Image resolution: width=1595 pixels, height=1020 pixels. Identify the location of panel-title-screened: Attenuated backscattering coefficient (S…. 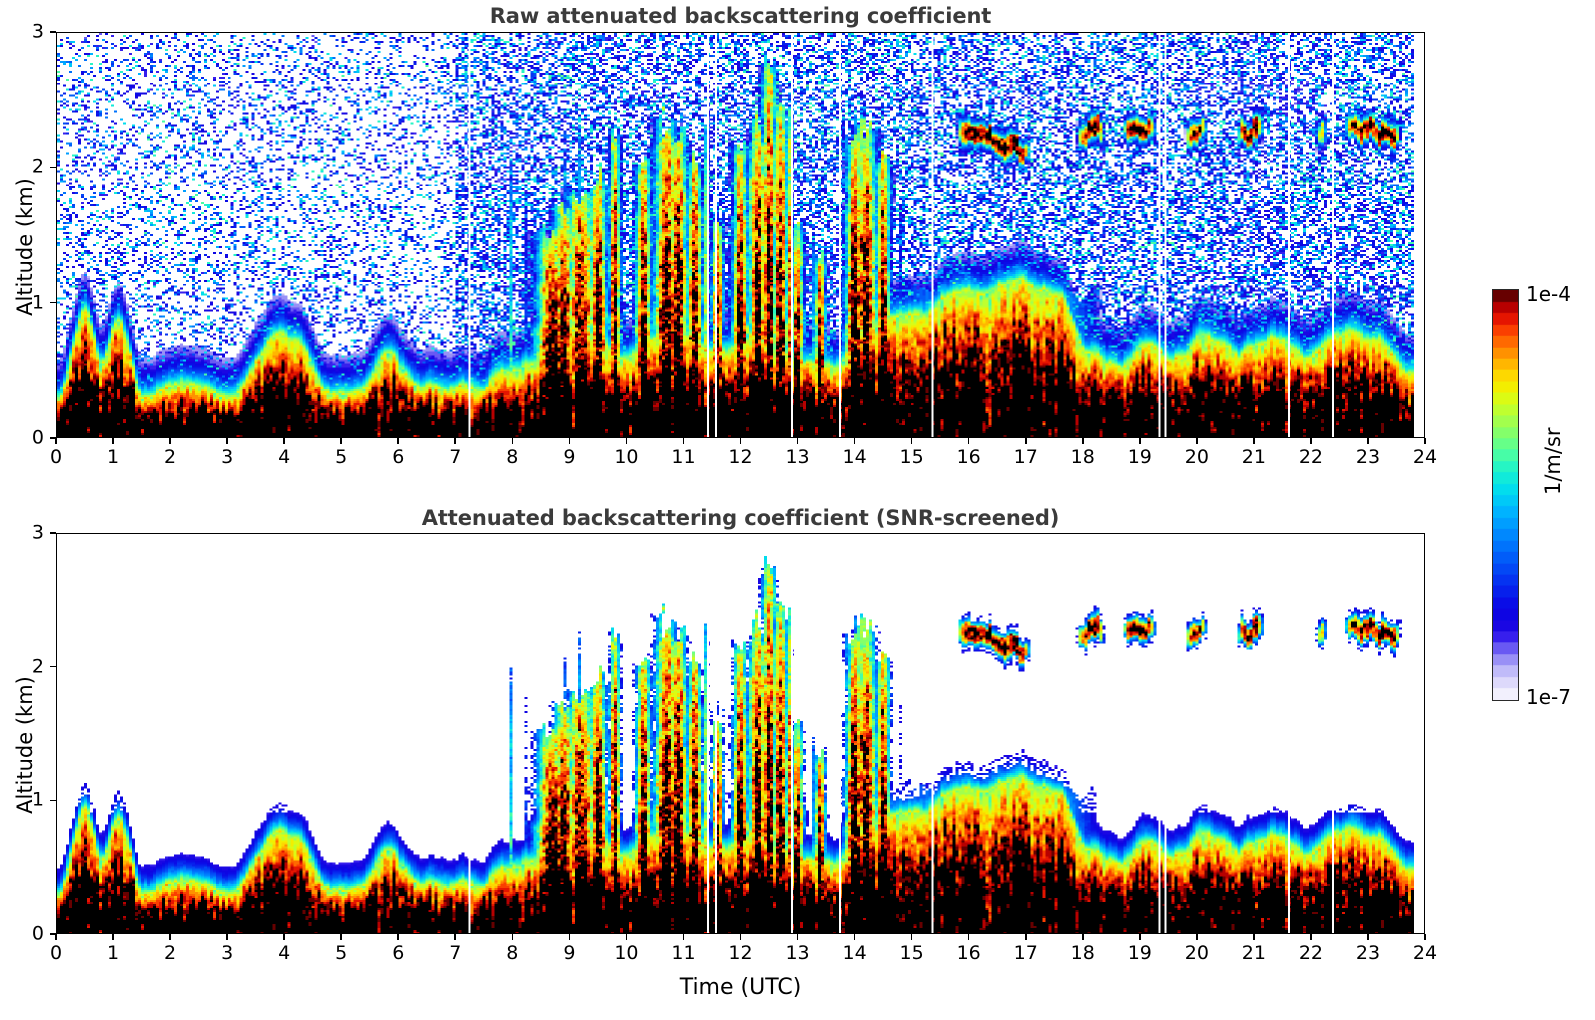
(740, 518).